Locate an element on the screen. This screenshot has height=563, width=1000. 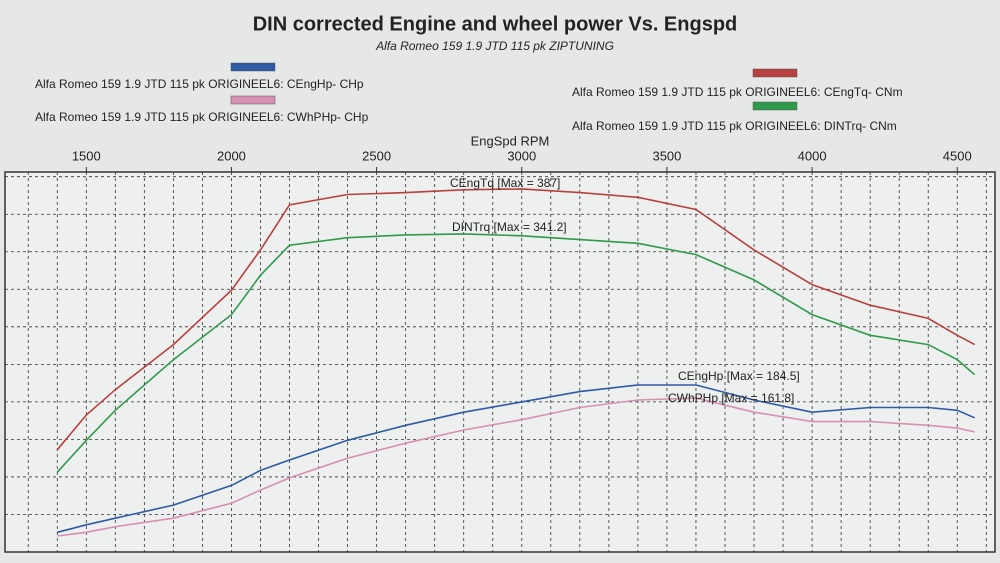
annotation: DINTrq [Max = 341.2] is located at coordinates (509, 227).